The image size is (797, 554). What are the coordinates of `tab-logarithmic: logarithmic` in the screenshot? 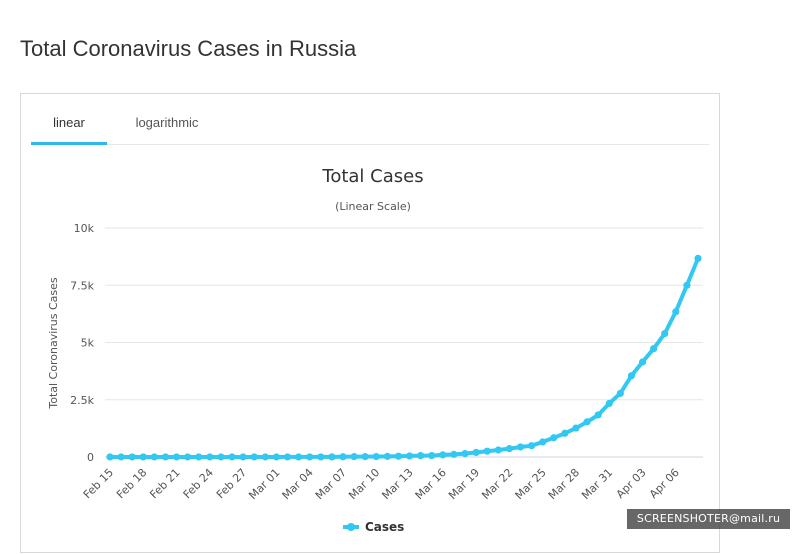 It's located at (167, 122).